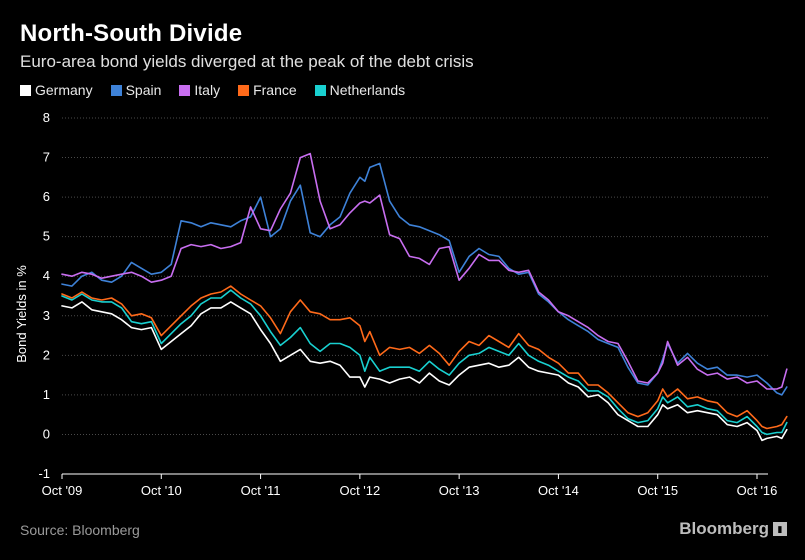  Describe the element at coordinates (116, 90) in the screenshot. I see `legend-swatch-spain` at that location.